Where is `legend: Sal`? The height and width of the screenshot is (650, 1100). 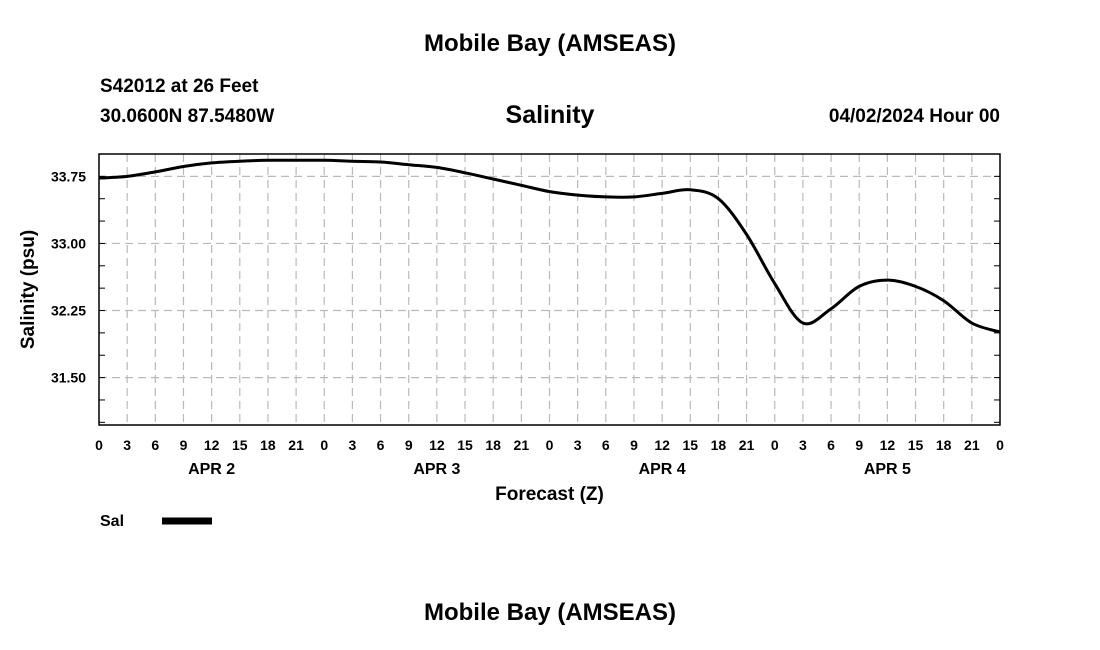 legend: Sal is located at coordinates (156, 521).